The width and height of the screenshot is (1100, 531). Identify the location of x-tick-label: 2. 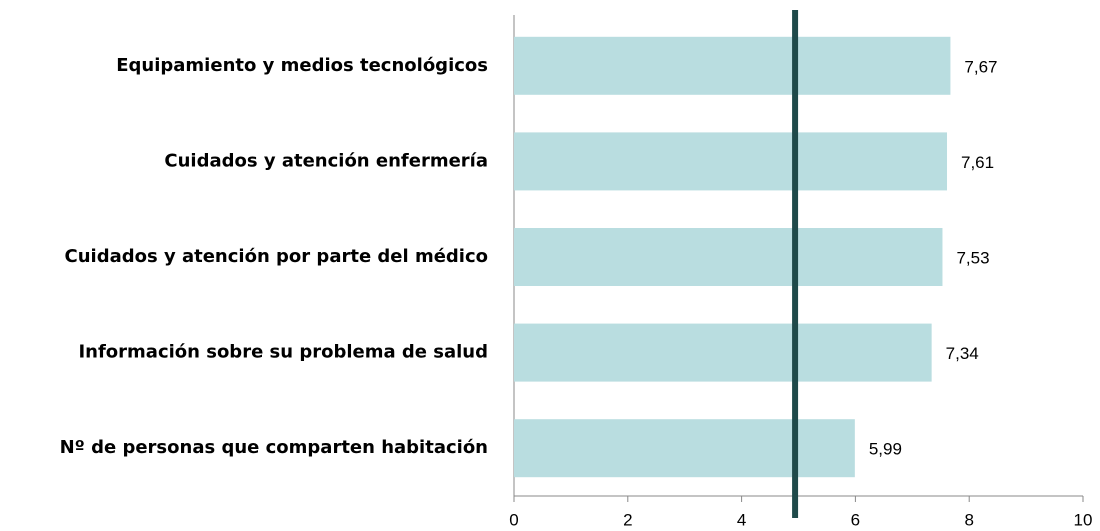
(627, 519).